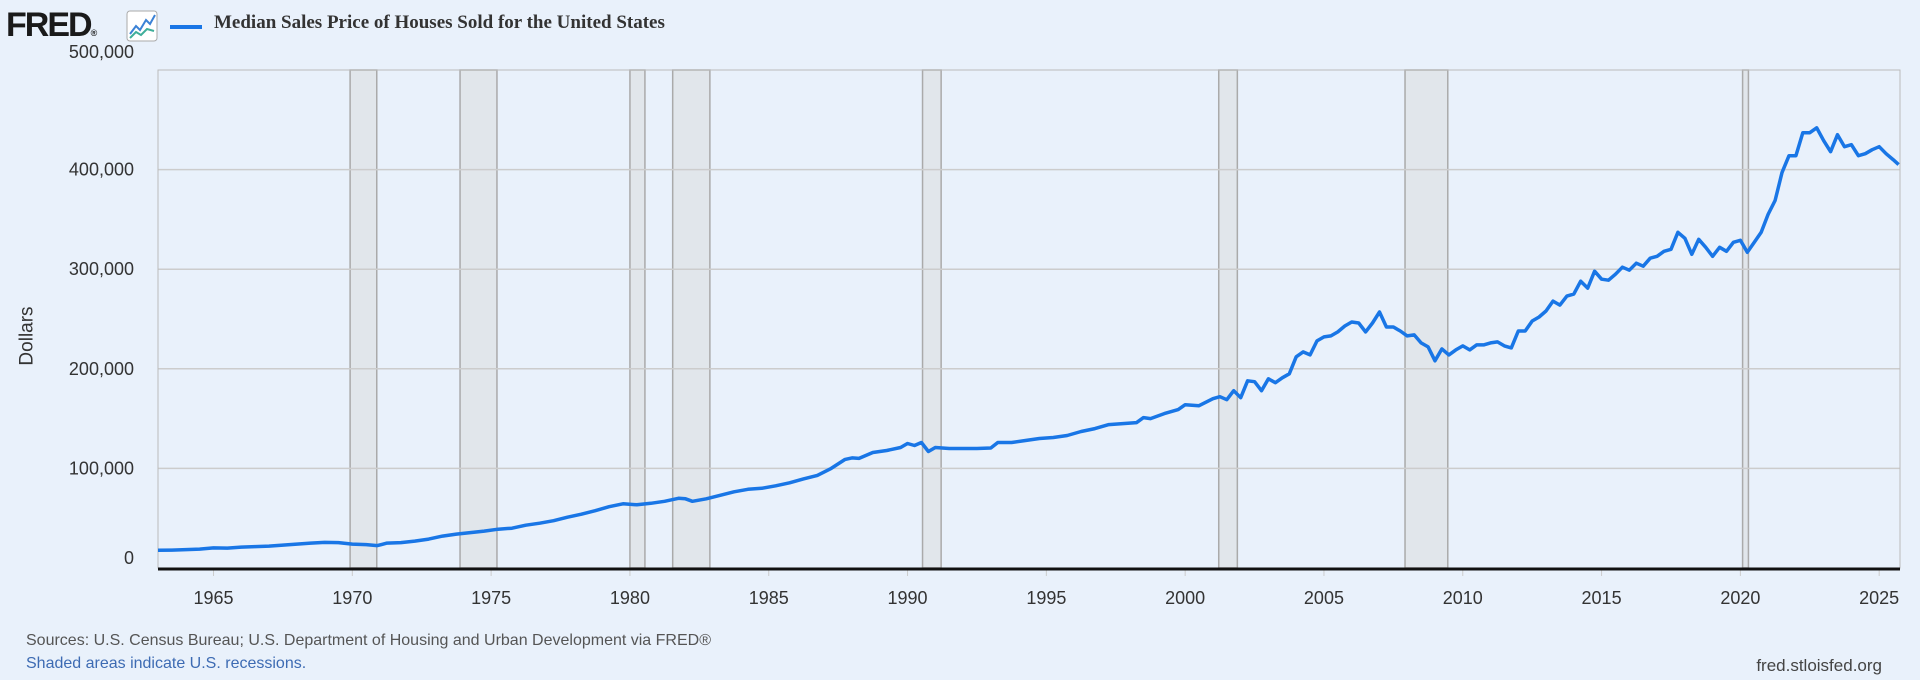 This screenshot has height=680, width=1920. What do you see at coordinates (352, 598) in the screenshot?
I see `x-tick-label: 1970` at bounding box center [352, 598].